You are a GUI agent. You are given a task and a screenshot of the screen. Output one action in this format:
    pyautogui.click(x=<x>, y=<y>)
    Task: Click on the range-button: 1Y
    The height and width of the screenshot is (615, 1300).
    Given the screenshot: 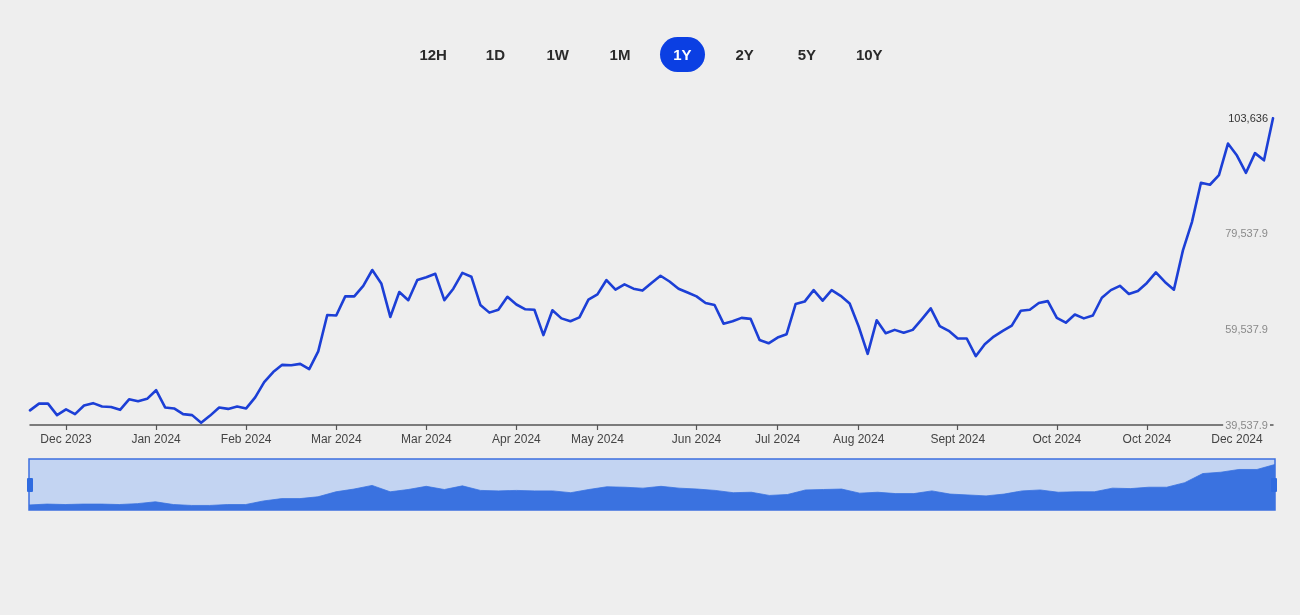 What is the action you would take?
    pyautogui.click(x=682, y=54)
    